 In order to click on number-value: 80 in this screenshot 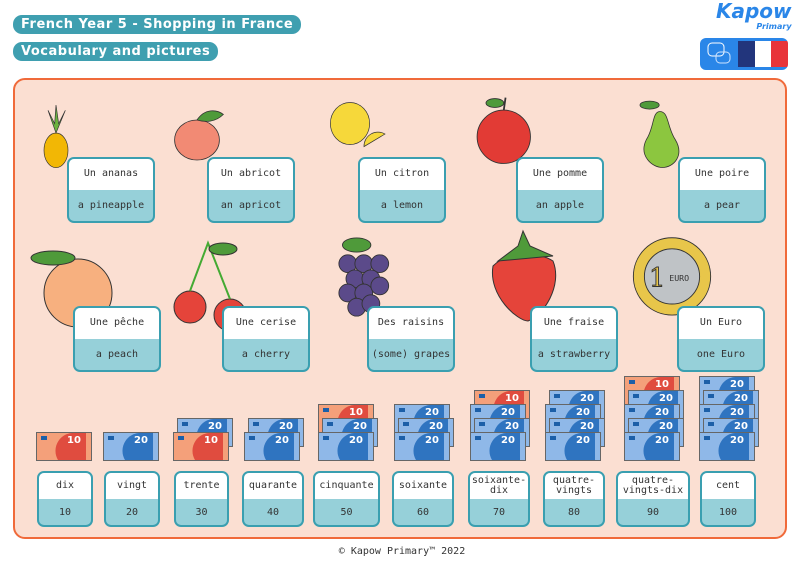, I will do `click(574, 512)`.